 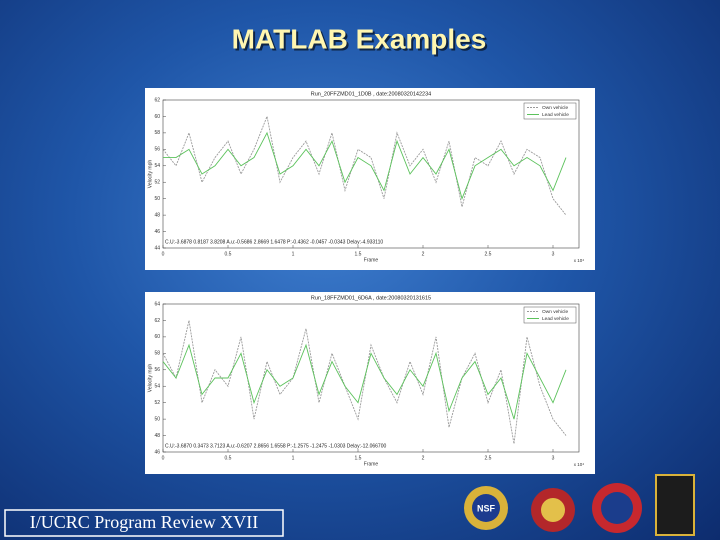 I want to click on slide-title: MATLAB Examples, so click(x=359, y=38).